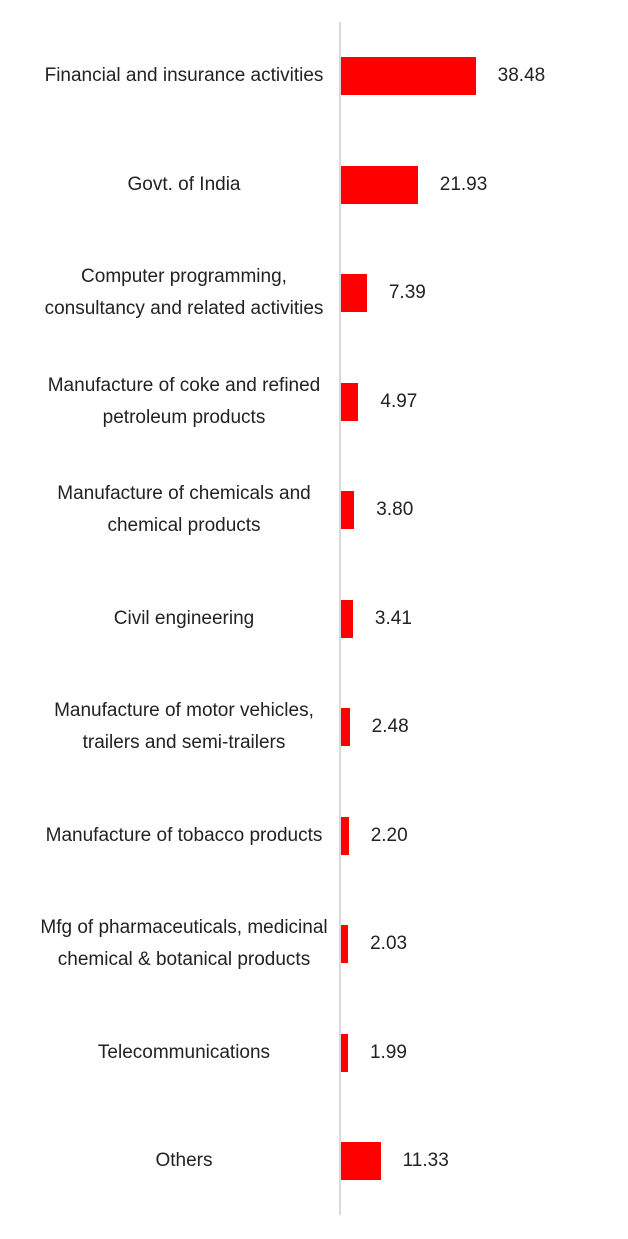  What do you see at coordinates (389, 943) in the screenshot?
I see `value-label: 2.03` at bounding box center [389, 943].